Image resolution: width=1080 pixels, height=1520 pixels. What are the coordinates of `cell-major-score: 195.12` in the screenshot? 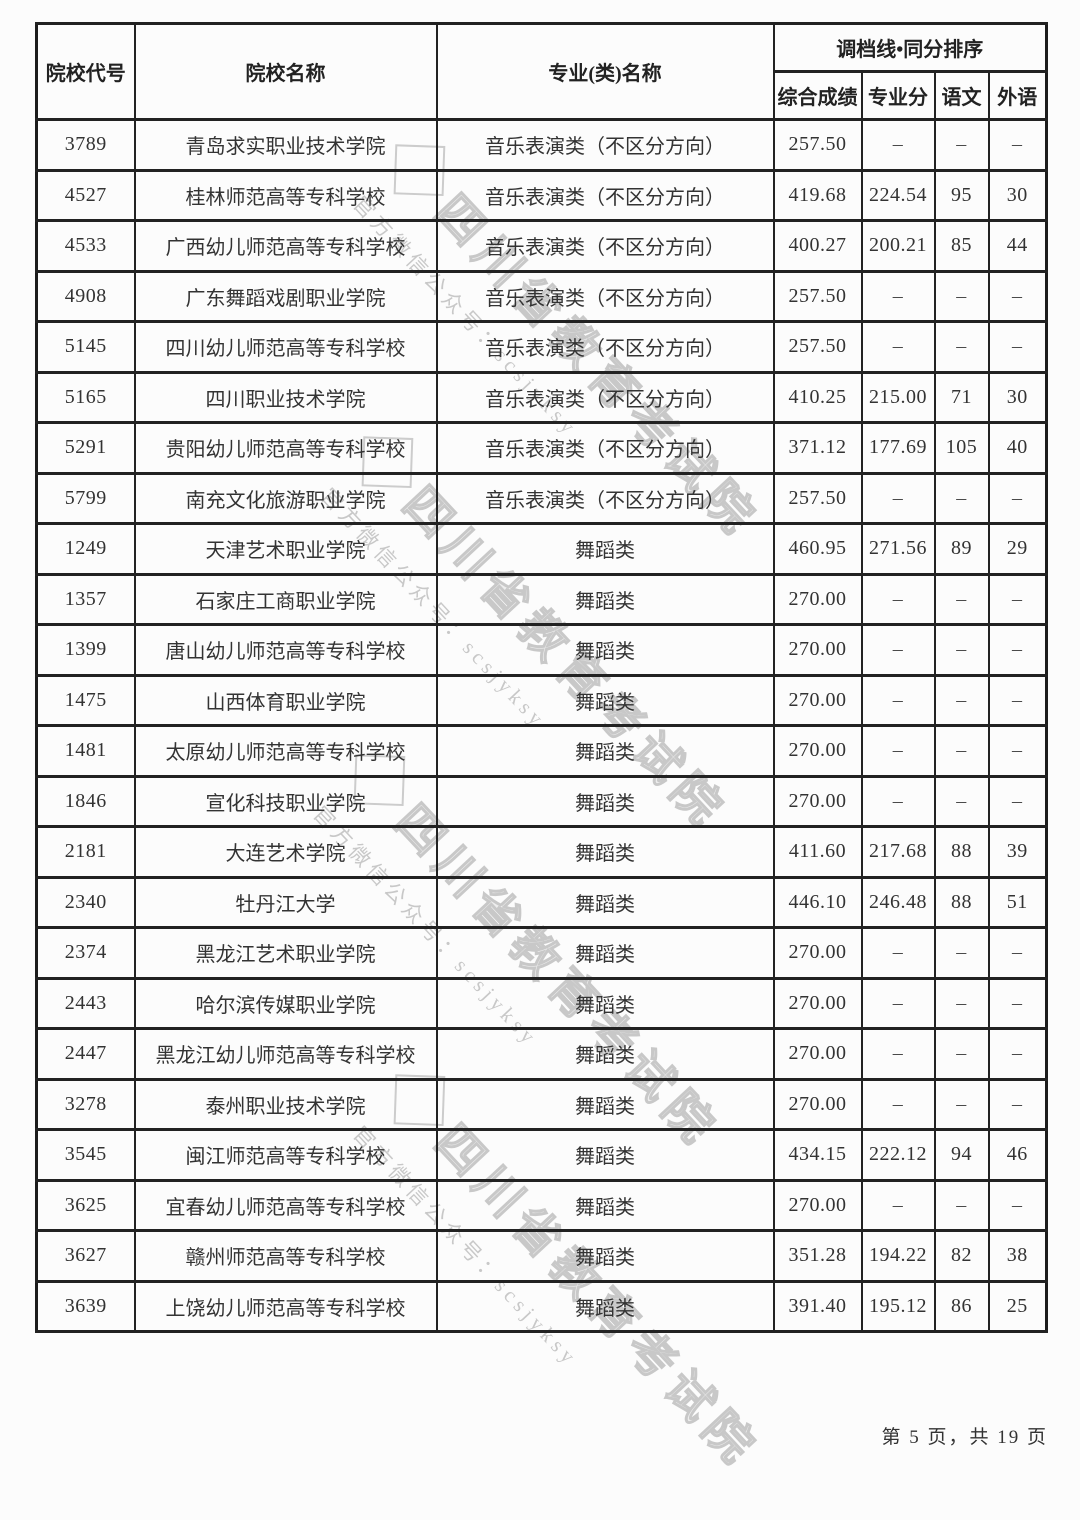 It's located at (898, 1306).